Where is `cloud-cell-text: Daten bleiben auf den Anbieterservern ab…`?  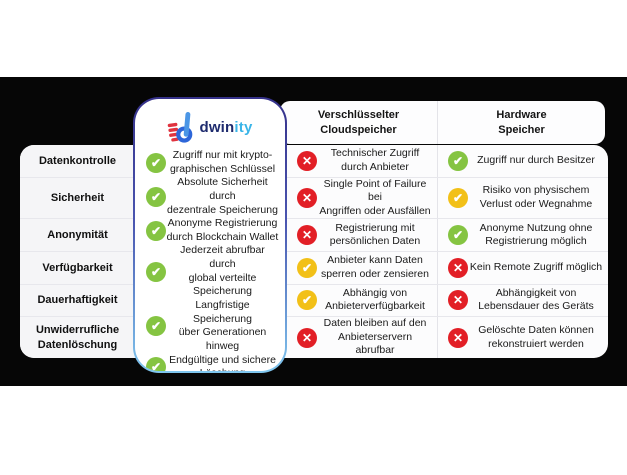
cloud-cell-text: Daten bleiben auf den Anbieterservern ab… is located at coordinates (375, 337).